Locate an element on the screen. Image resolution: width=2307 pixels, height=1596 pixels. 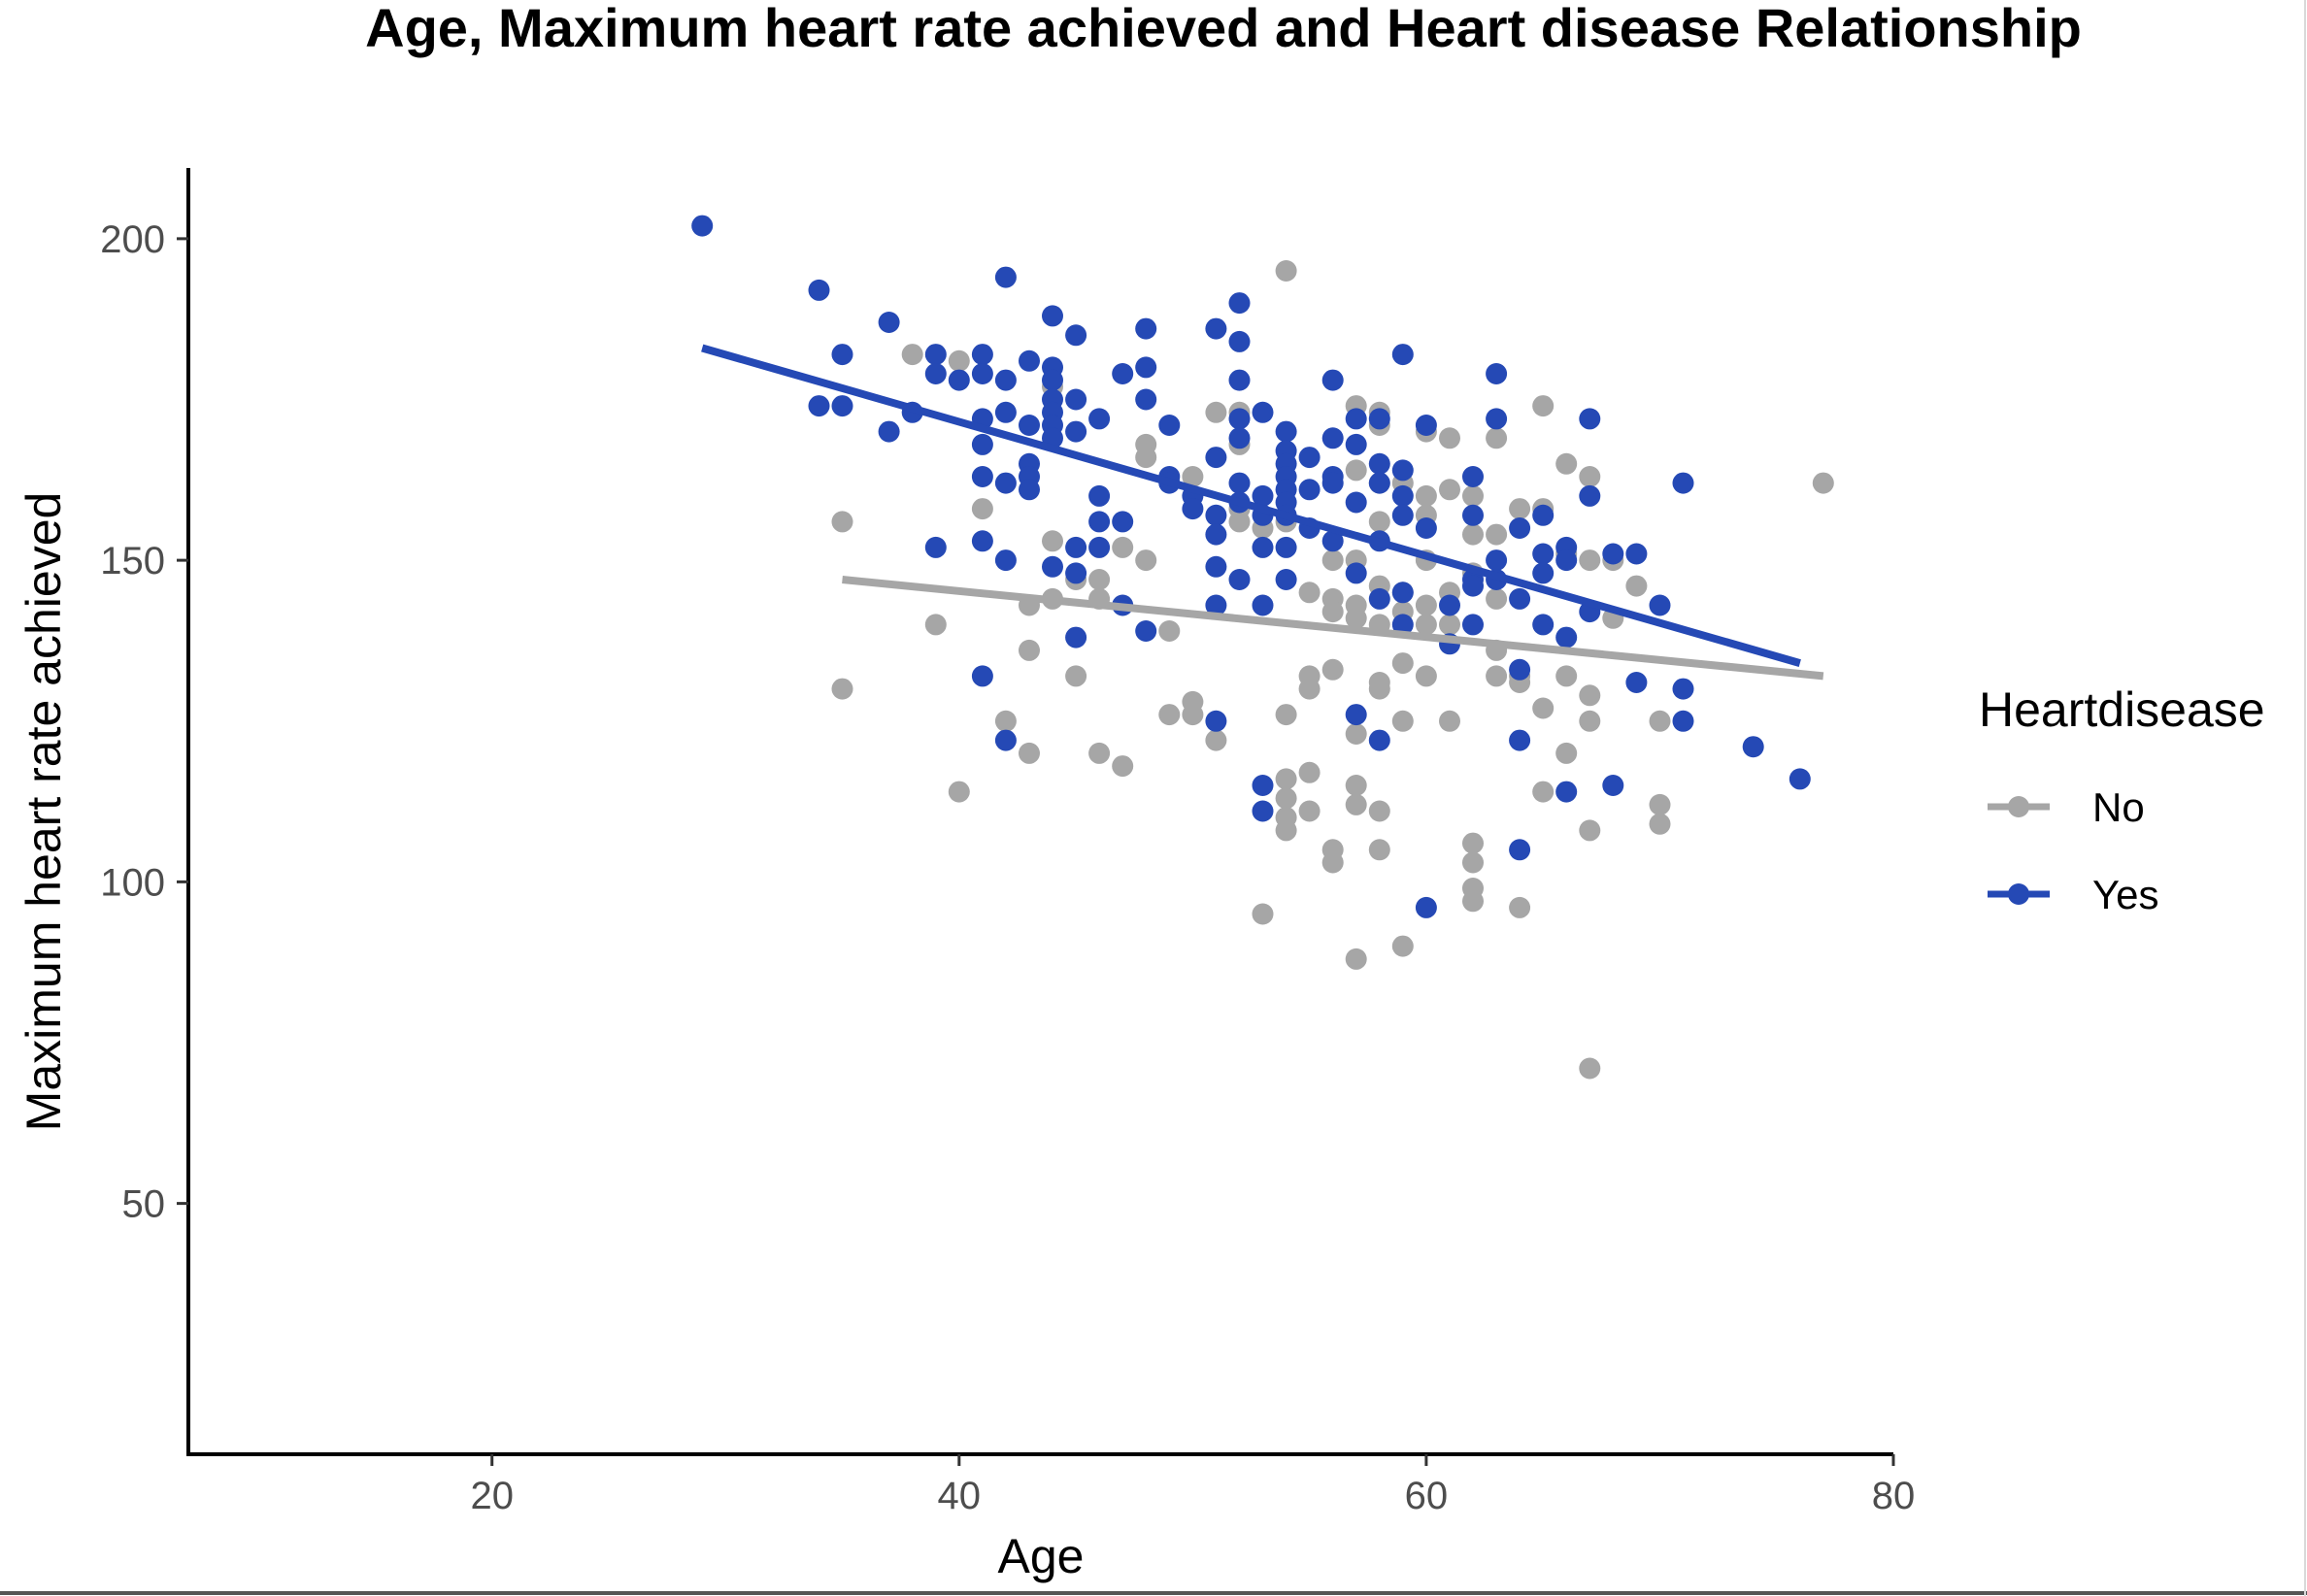
legend-item-yes: Yes is located at coordinates (2073, 894).